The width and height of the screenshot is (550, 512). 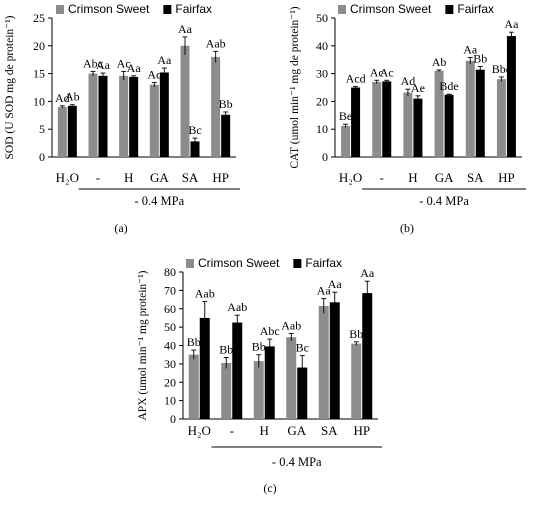 What do you see at coordinates (439, 62) in the screenshot?
I see `significance-label: Ab` at bounding box center [439, 62].